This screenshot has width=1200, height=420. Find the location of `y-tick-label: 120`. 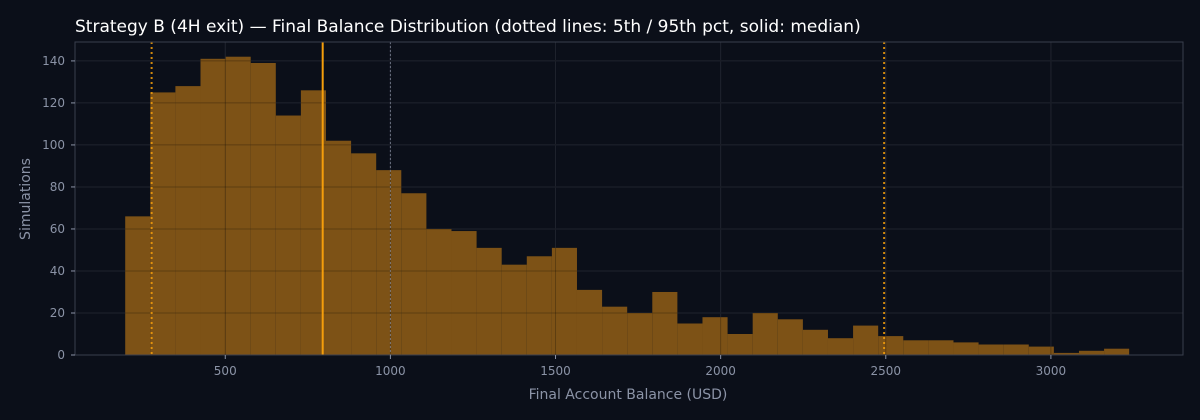

y-tick-label: 120 is located at coordinates (53, 103).